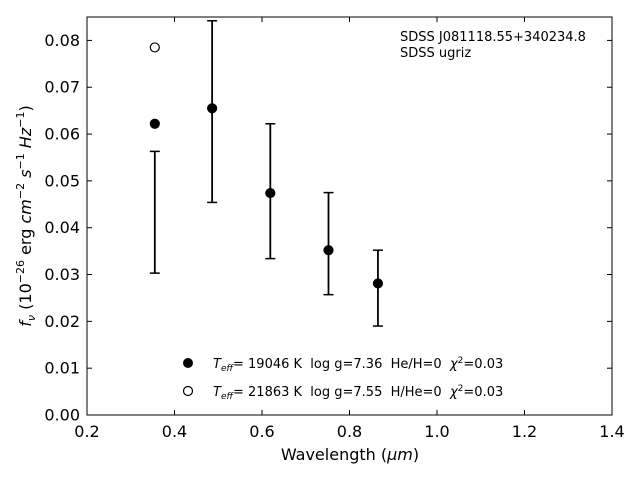 The width and height of the screenshot is (640, 480). What do you see at coordinates (62, 368) in the screenshot?
I see `y-tick-label: 0.01` at bounding box center [62, 368].